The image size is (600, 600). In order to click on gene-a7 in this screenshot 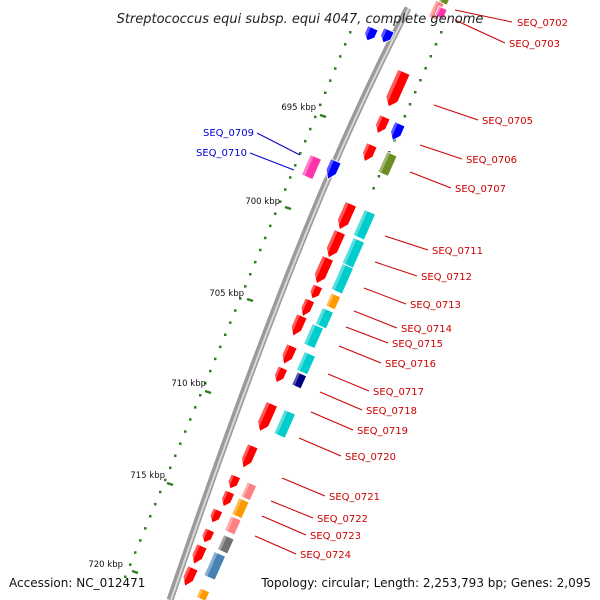, I will do `click(288, 354)`.